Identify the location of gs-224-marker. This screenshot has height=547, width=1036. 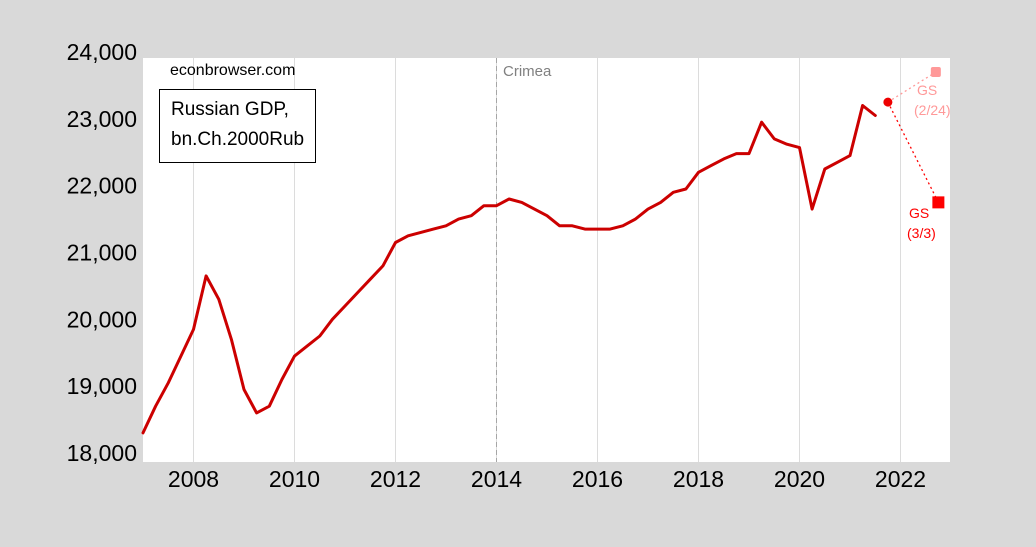
(935, 72).